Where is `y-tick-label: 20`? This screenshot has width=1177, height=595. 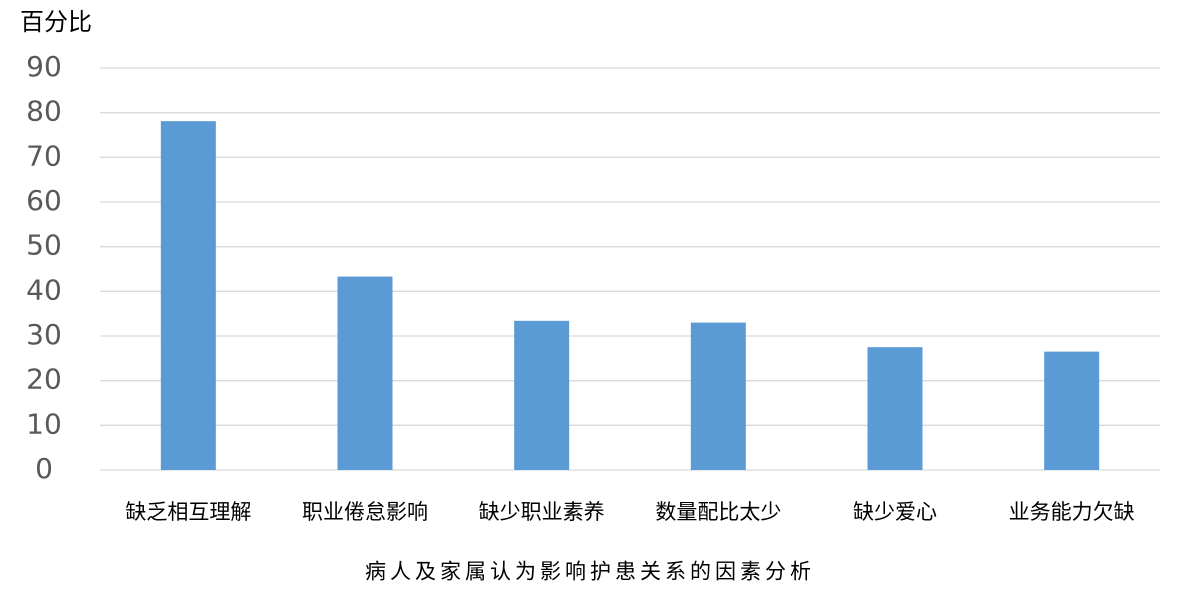 y-tick-label: 20 is located at coordinates (44, 379).